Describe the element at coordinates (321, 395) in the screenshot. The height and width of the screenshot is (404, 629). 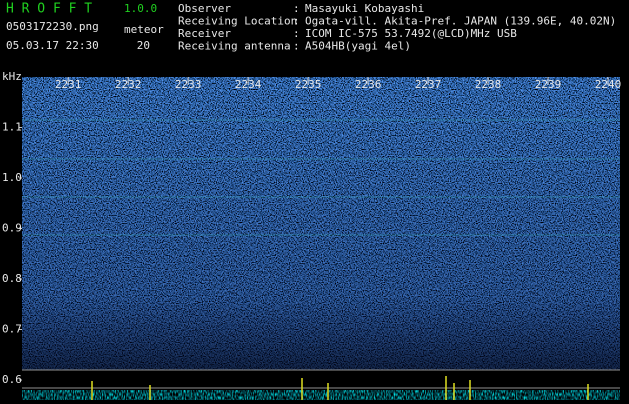
I see `count-noise` at that location.